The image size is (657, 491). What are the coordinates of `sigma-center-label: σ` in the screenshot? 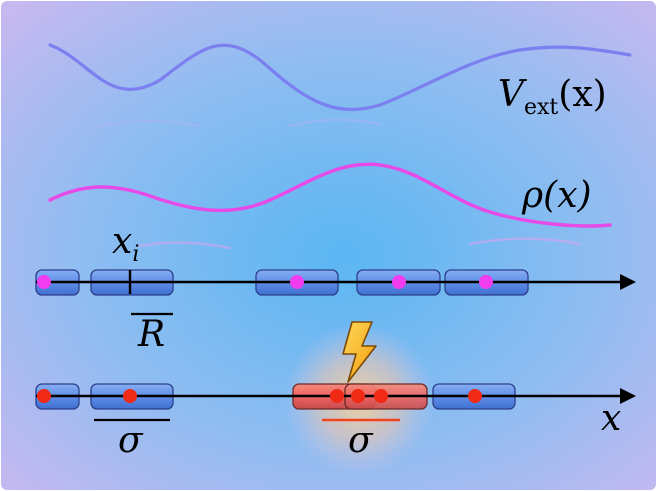 It's located at (361, 440).